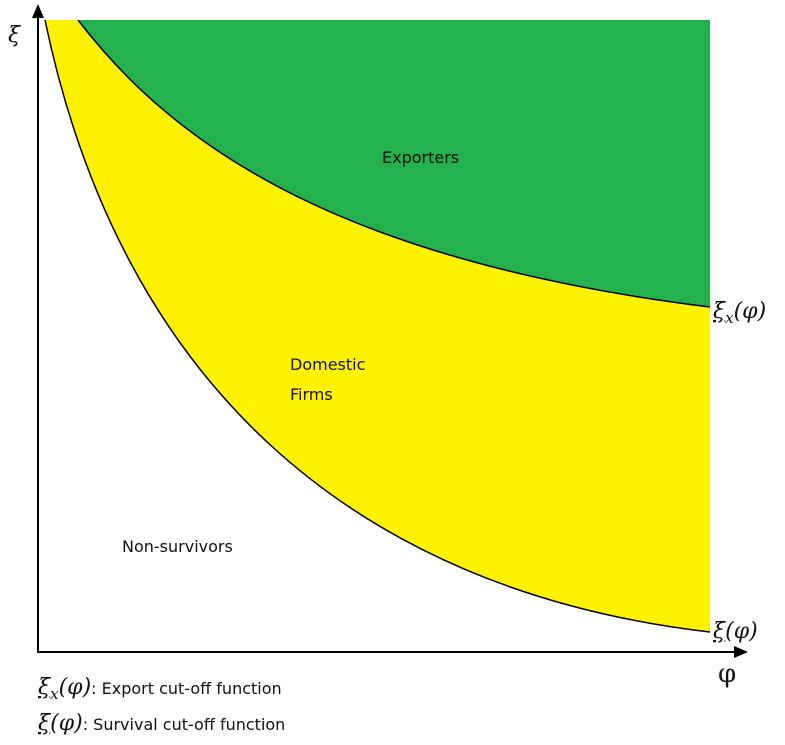 The image size is (785, 745). I want to click on domestic-label: Firms, so click(311, 394).